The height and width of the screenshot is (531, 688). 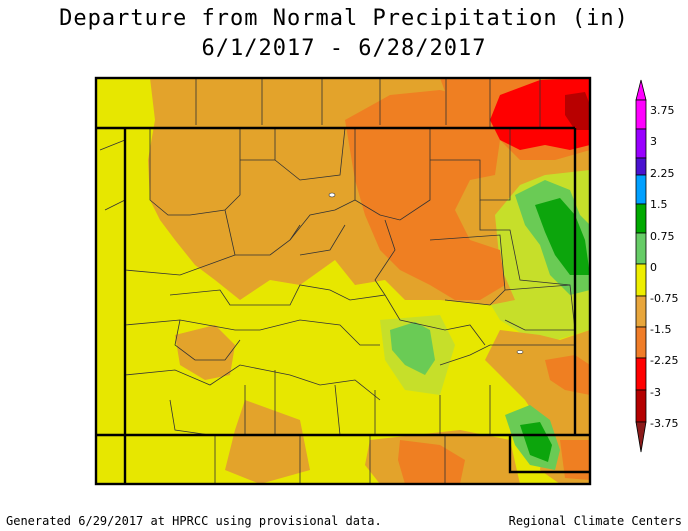 I want to click on zone-light-green-south-central, so click(x=412, y=348).